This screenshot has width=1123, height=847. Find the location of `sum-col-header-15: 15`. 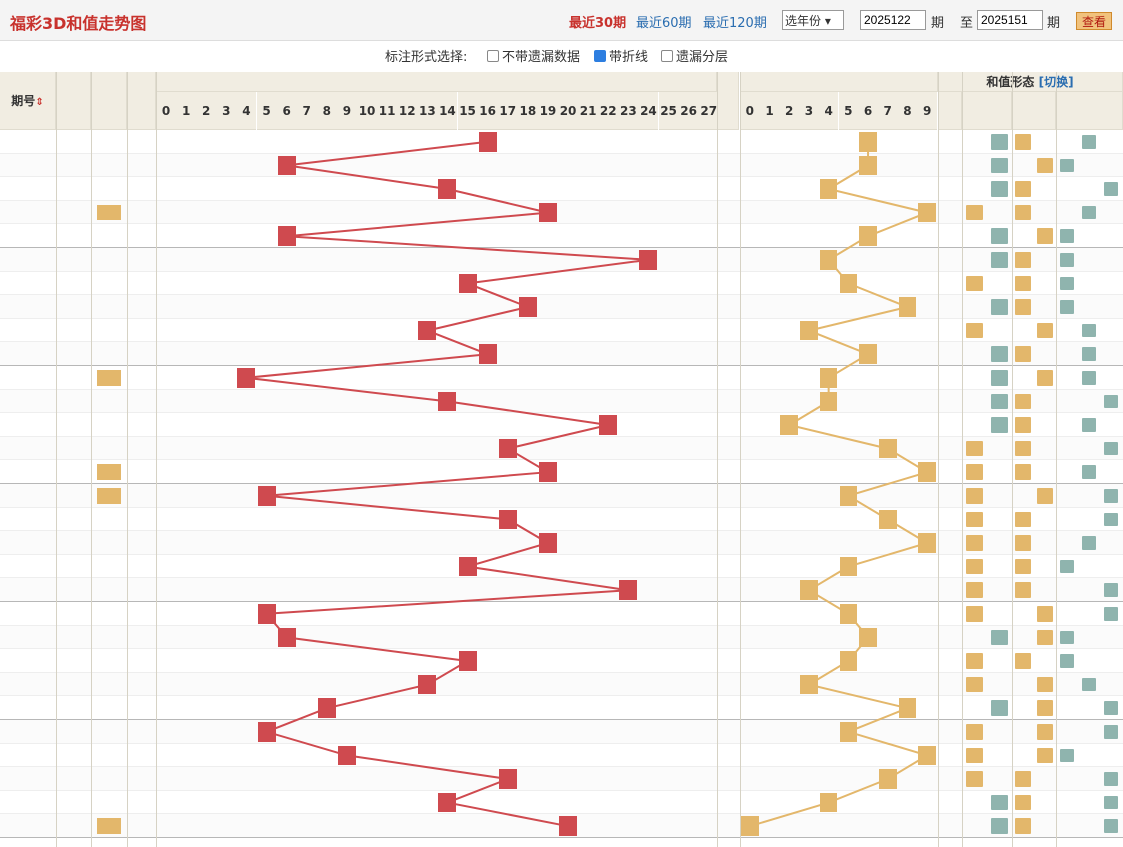

sum-col-header-15: 15 is located at coordinates (467, 111).